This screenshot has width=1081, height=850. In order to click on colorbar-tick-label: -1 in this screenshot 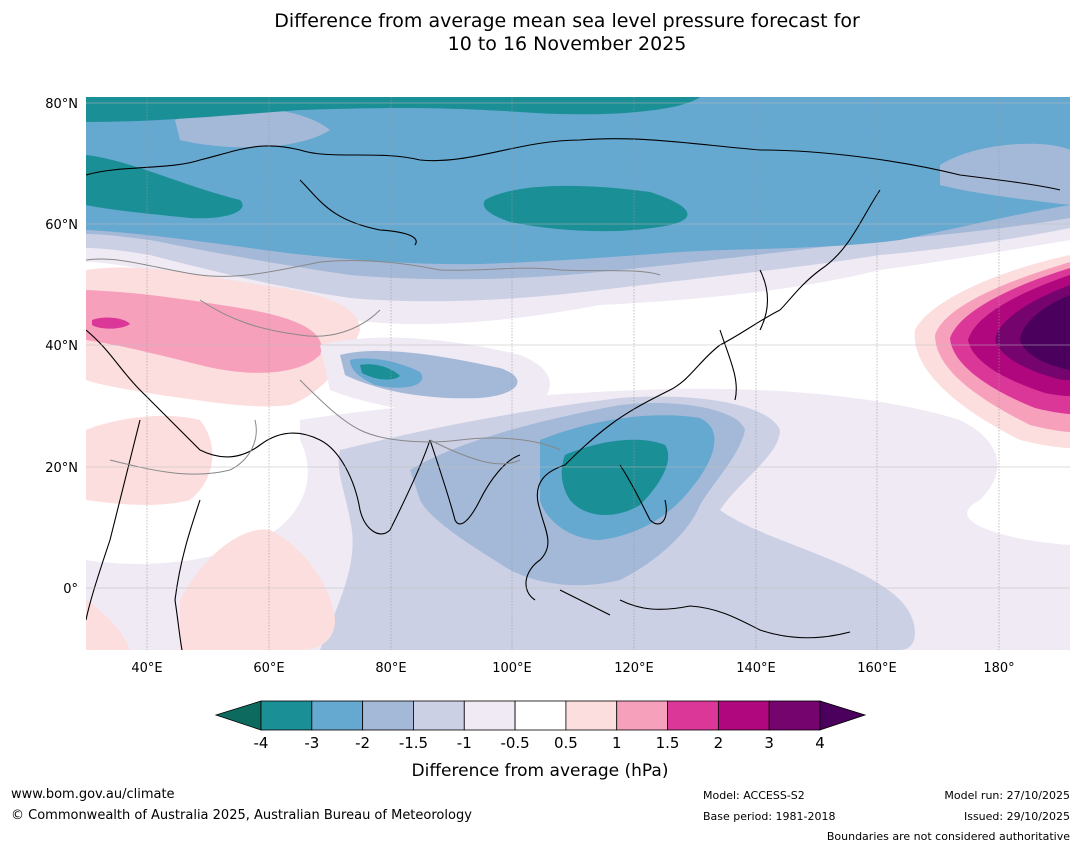, I will do `click(464, 743)`.